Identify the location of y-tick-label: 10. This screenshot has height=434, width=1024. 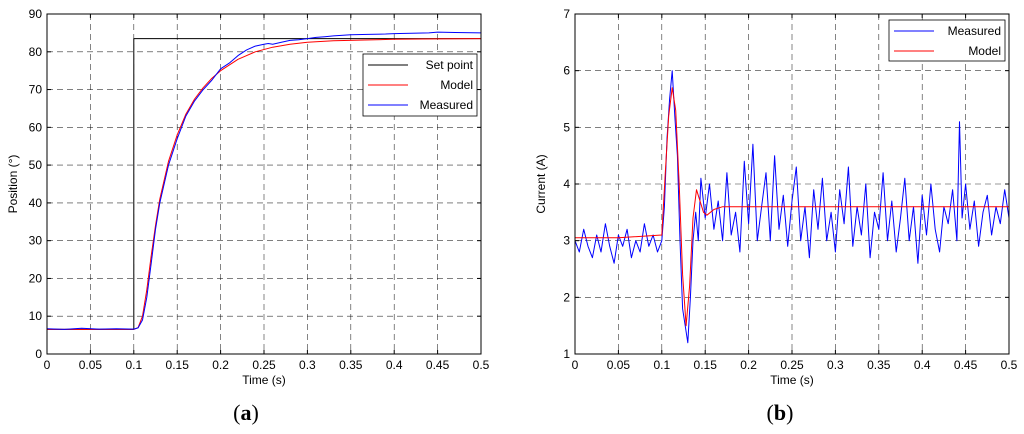
(36, 316).